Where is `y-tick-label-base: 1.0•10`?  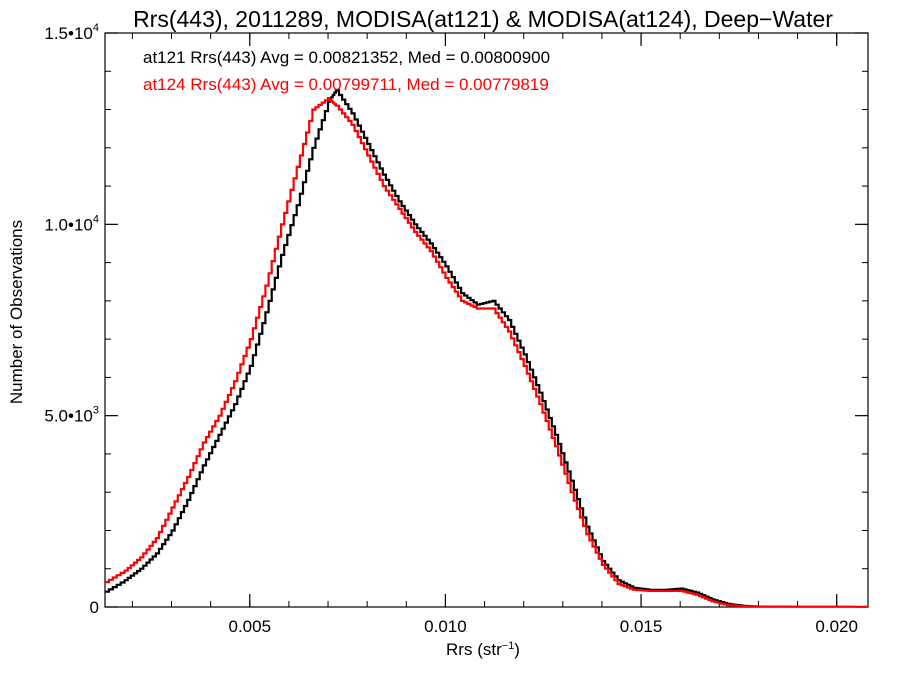
y-tick-label-base: 1.0•10 is located at coordinates (68, 224).